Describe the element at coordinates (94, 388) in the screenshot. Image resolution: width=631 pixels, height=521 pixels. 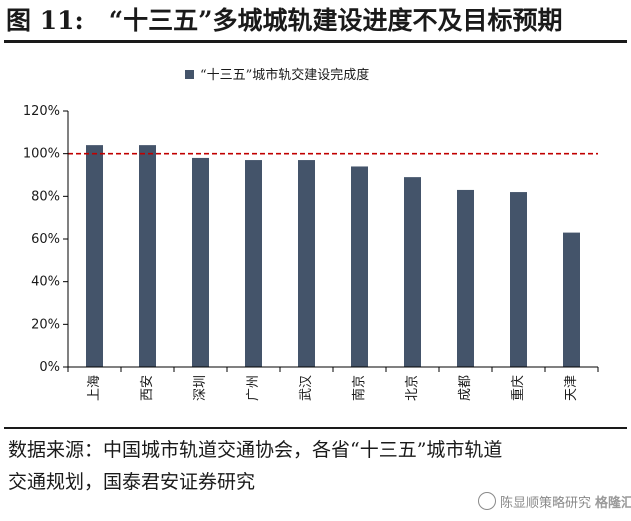
I see `category-label: 上海` at that location.